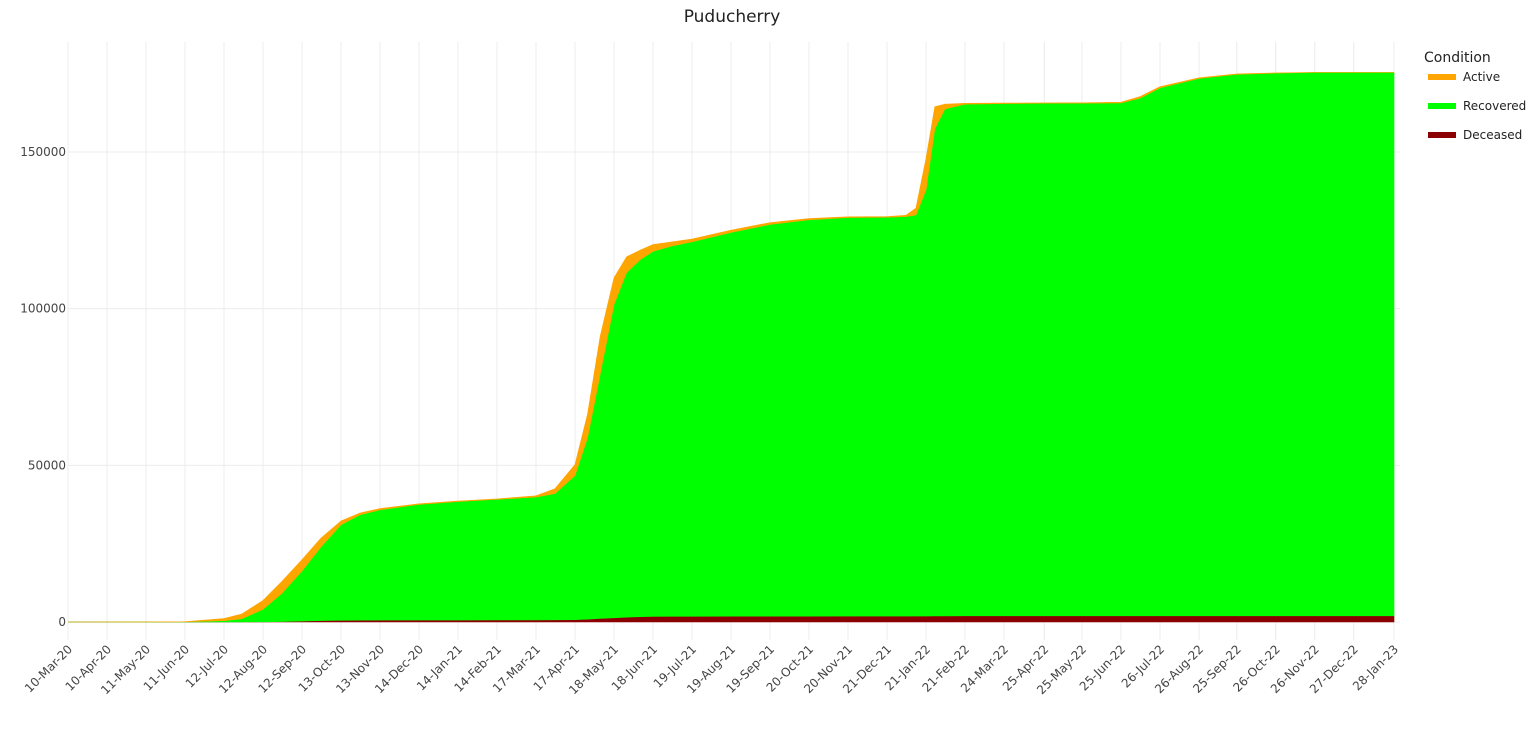 The image size is (1536, 729). Describe the element at coordinates (1481, 77) in the screenshot. I see `legend-label-active: Active` at that location.